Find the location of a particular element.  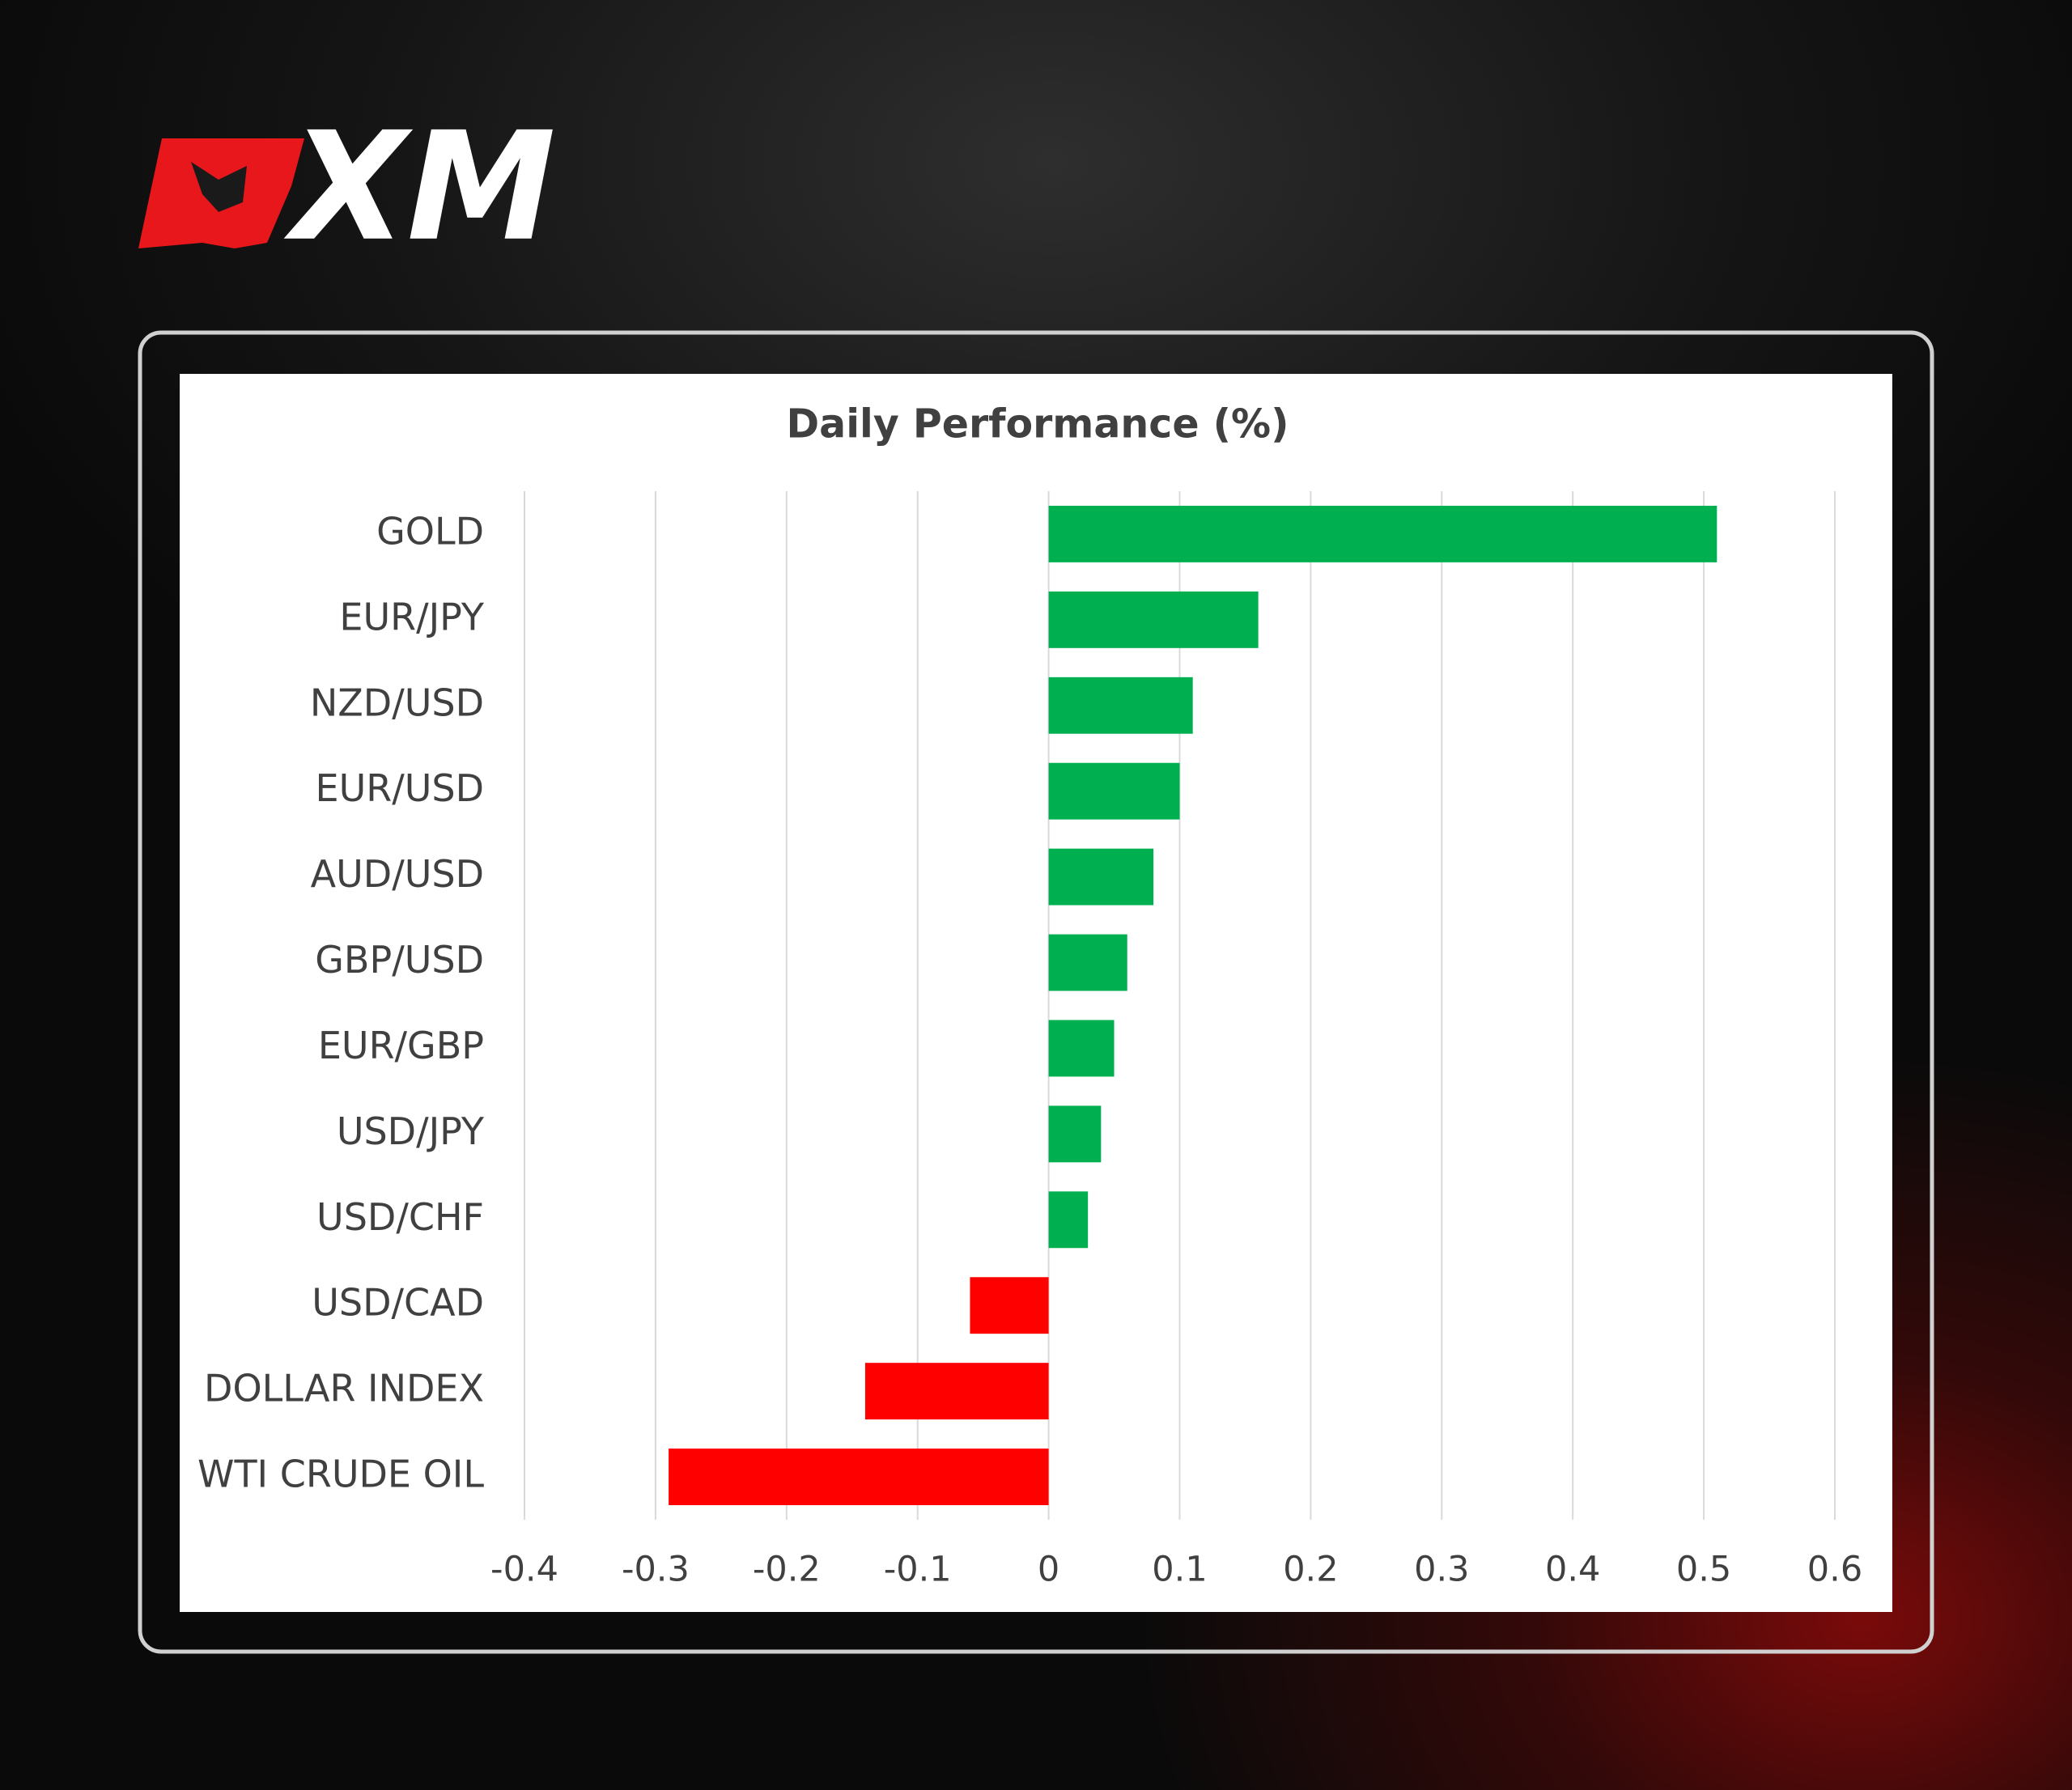

x-tick-label: -0.1 is located at coordinates (918, 1570).